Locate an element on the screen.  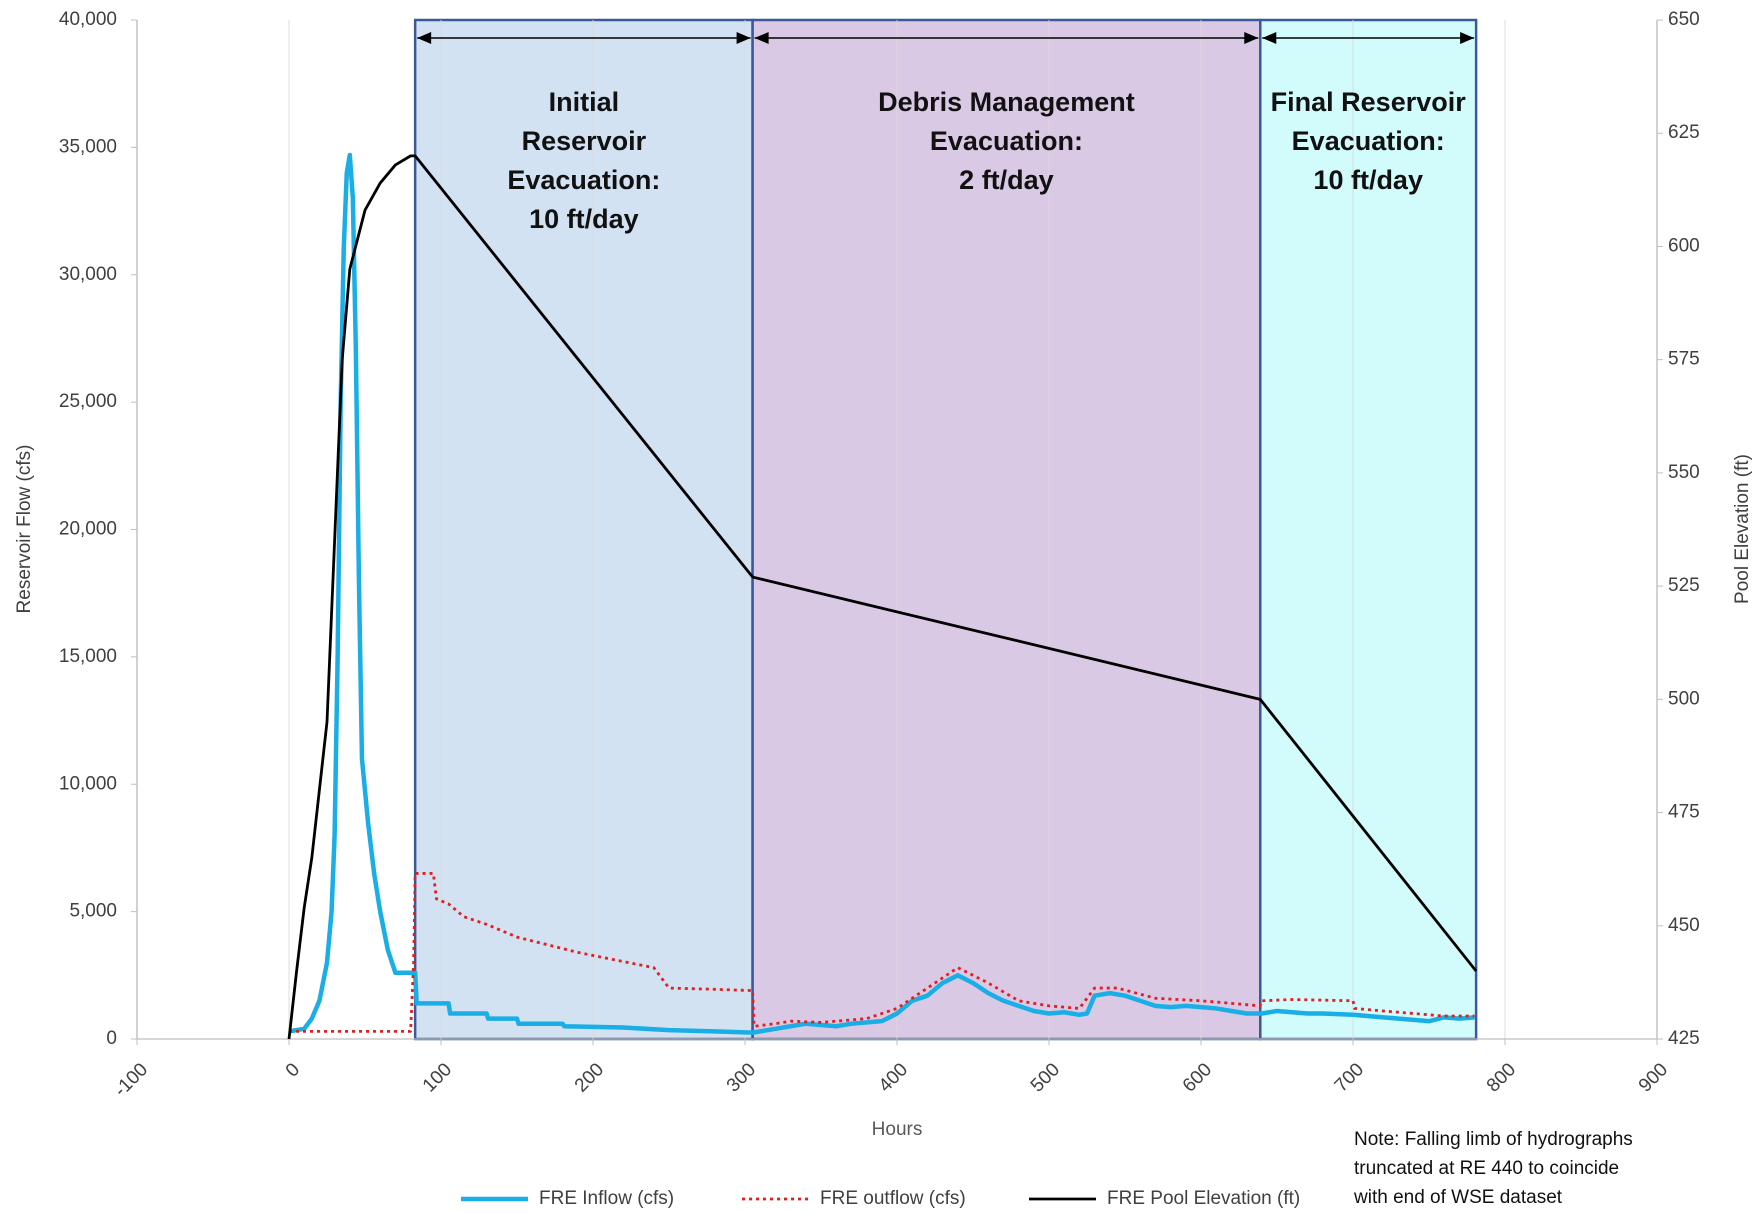
x-tick-label: 300 is located at coordinates (741, 1077).